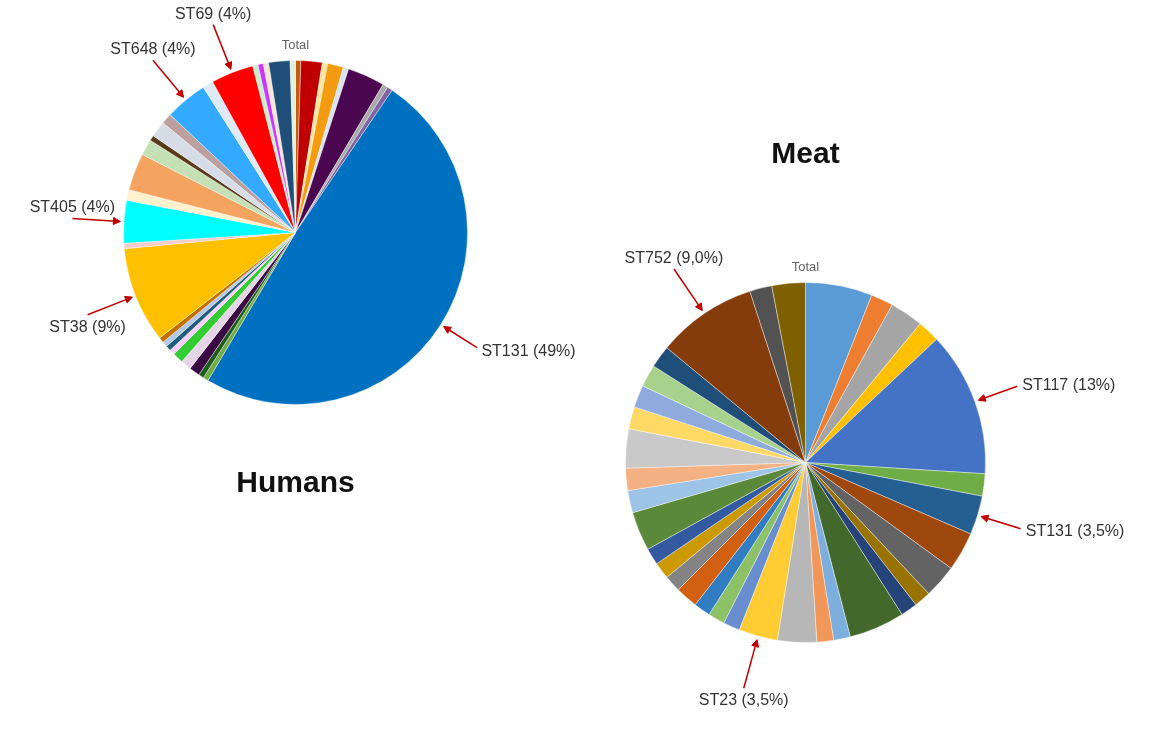 This screenshot has width=1150, height=733. What do you see at coordinates (87, 326) in the screenshot?
I see `slice-label: ST38 (9%)` at bounding box center [87, 326].